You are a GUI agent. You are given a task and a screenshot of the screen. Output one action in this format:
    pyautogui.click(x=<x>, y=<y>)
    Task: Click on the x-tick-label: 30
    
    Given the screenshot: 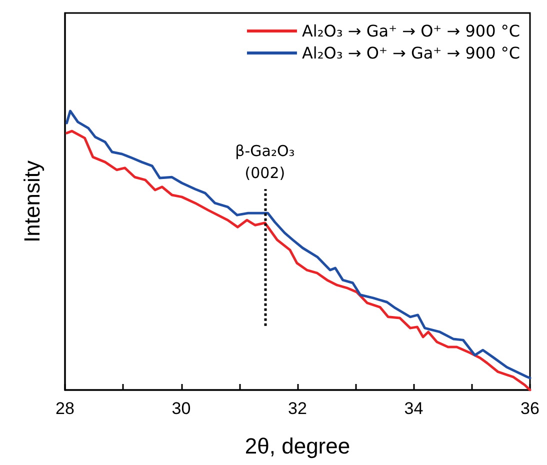 What is the action you would take?
    pyautogui.click(x=181, y=408)
    